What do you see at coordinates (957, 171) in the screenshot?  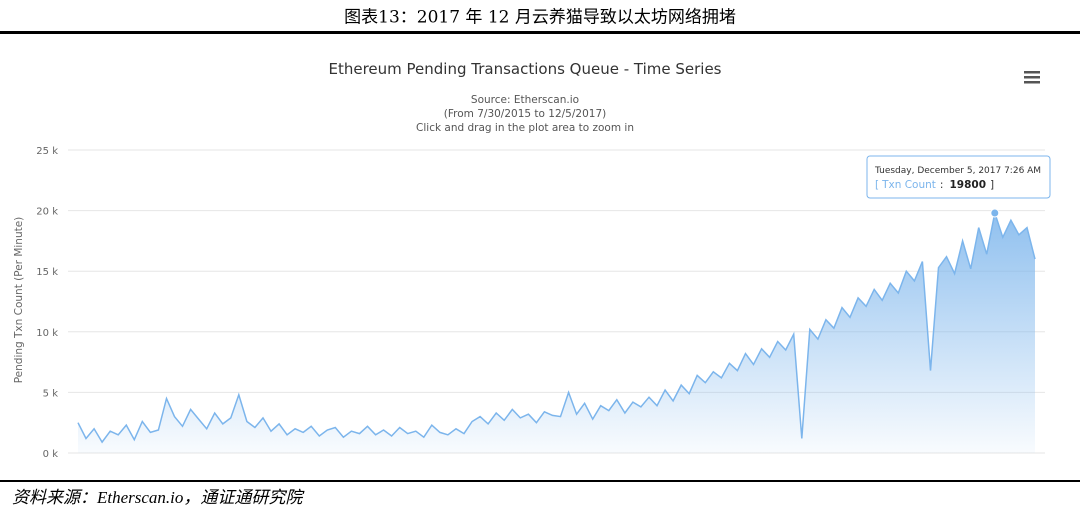 I see `tooltip-date: Tuesday, December 5, 2017 7:26 AM` at bounding box center [957, 171].